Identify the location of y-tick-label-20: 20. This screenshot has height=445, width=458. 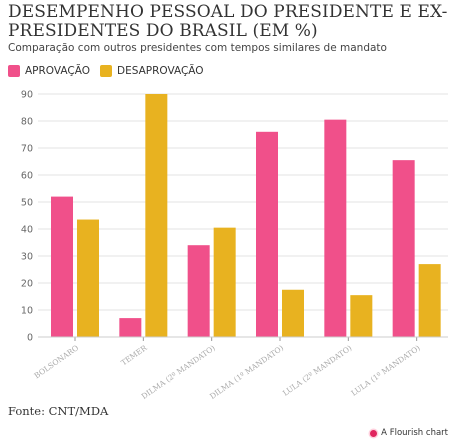
(27, 284).